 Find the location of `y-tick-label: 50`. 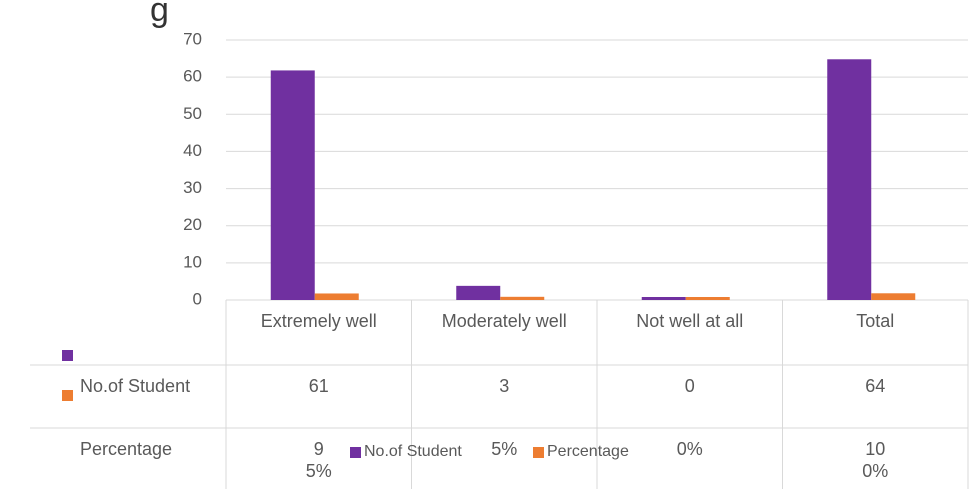

y-tick-label: 50 is located at coordinates (192, 113).